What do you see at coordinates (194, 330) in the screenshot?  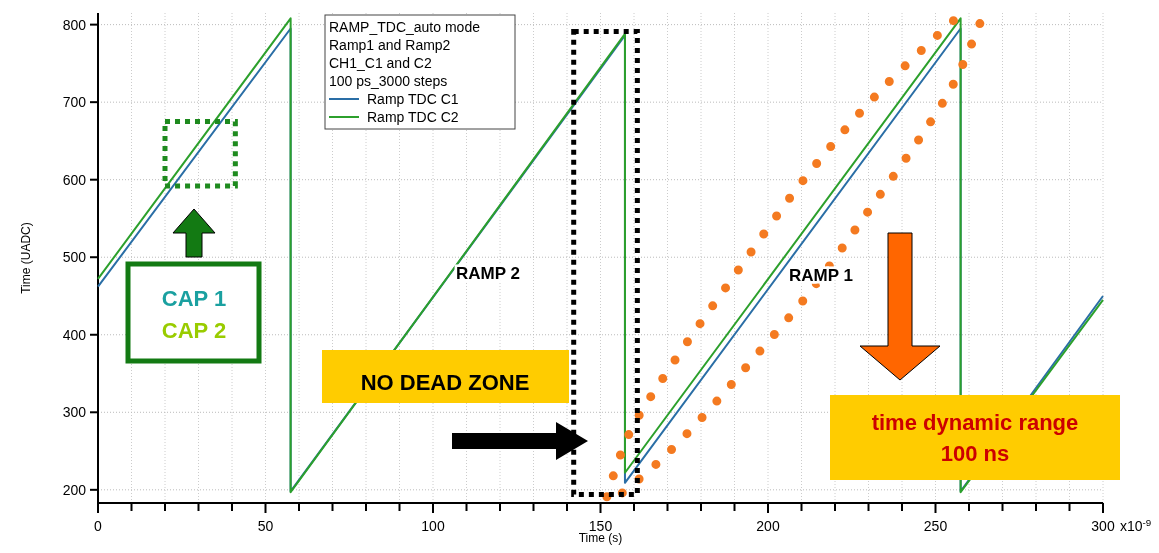 I see `annotation: CAP 2` at bounding box center [194, 330].